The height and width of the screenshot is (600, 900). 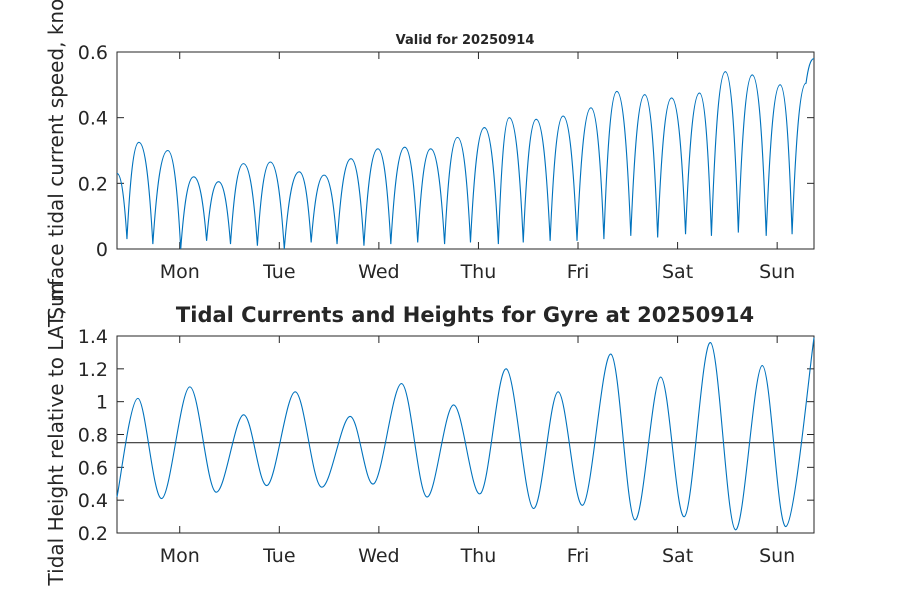 What do you see at coordinates (93, 119) in the screenshot?
I see `current-speed-ytick-label: 0.4` at bounding box center [93, 119].